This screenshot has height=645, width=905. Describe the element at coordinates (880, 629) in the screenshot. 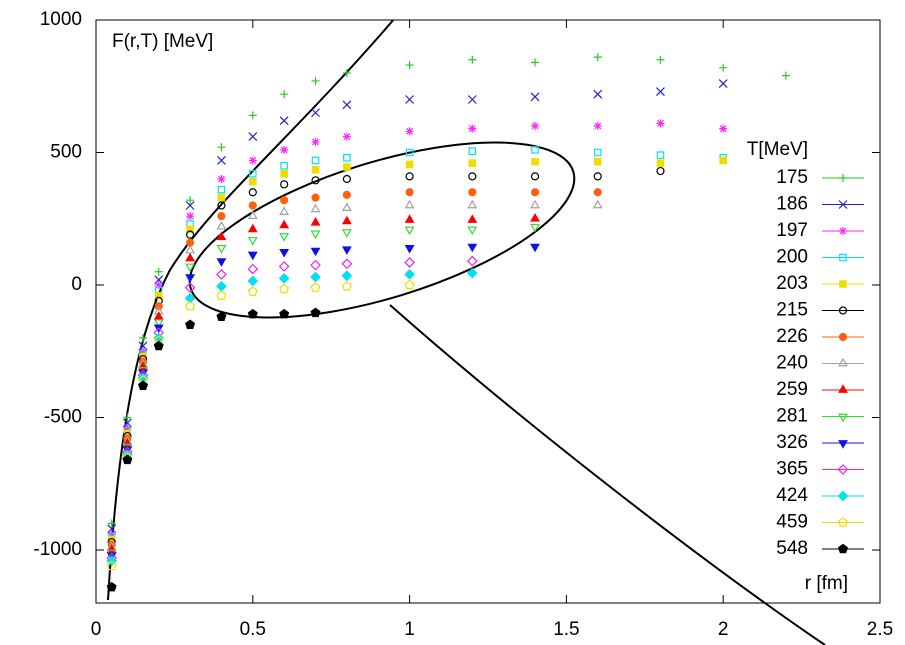

I see `x-tick-label: 2.5` at that location.